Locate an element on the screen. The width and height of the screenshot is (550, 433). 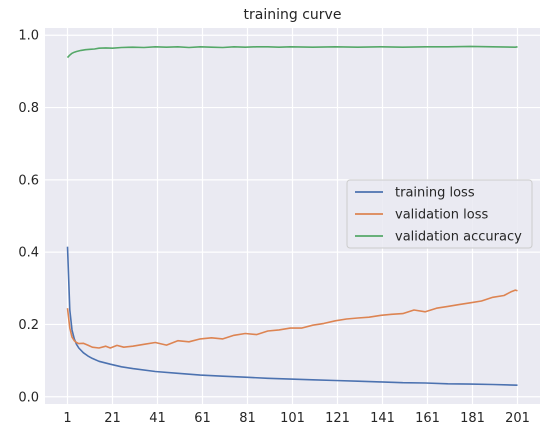
x-tick-label: 161 is located at coordinates (427, 418).